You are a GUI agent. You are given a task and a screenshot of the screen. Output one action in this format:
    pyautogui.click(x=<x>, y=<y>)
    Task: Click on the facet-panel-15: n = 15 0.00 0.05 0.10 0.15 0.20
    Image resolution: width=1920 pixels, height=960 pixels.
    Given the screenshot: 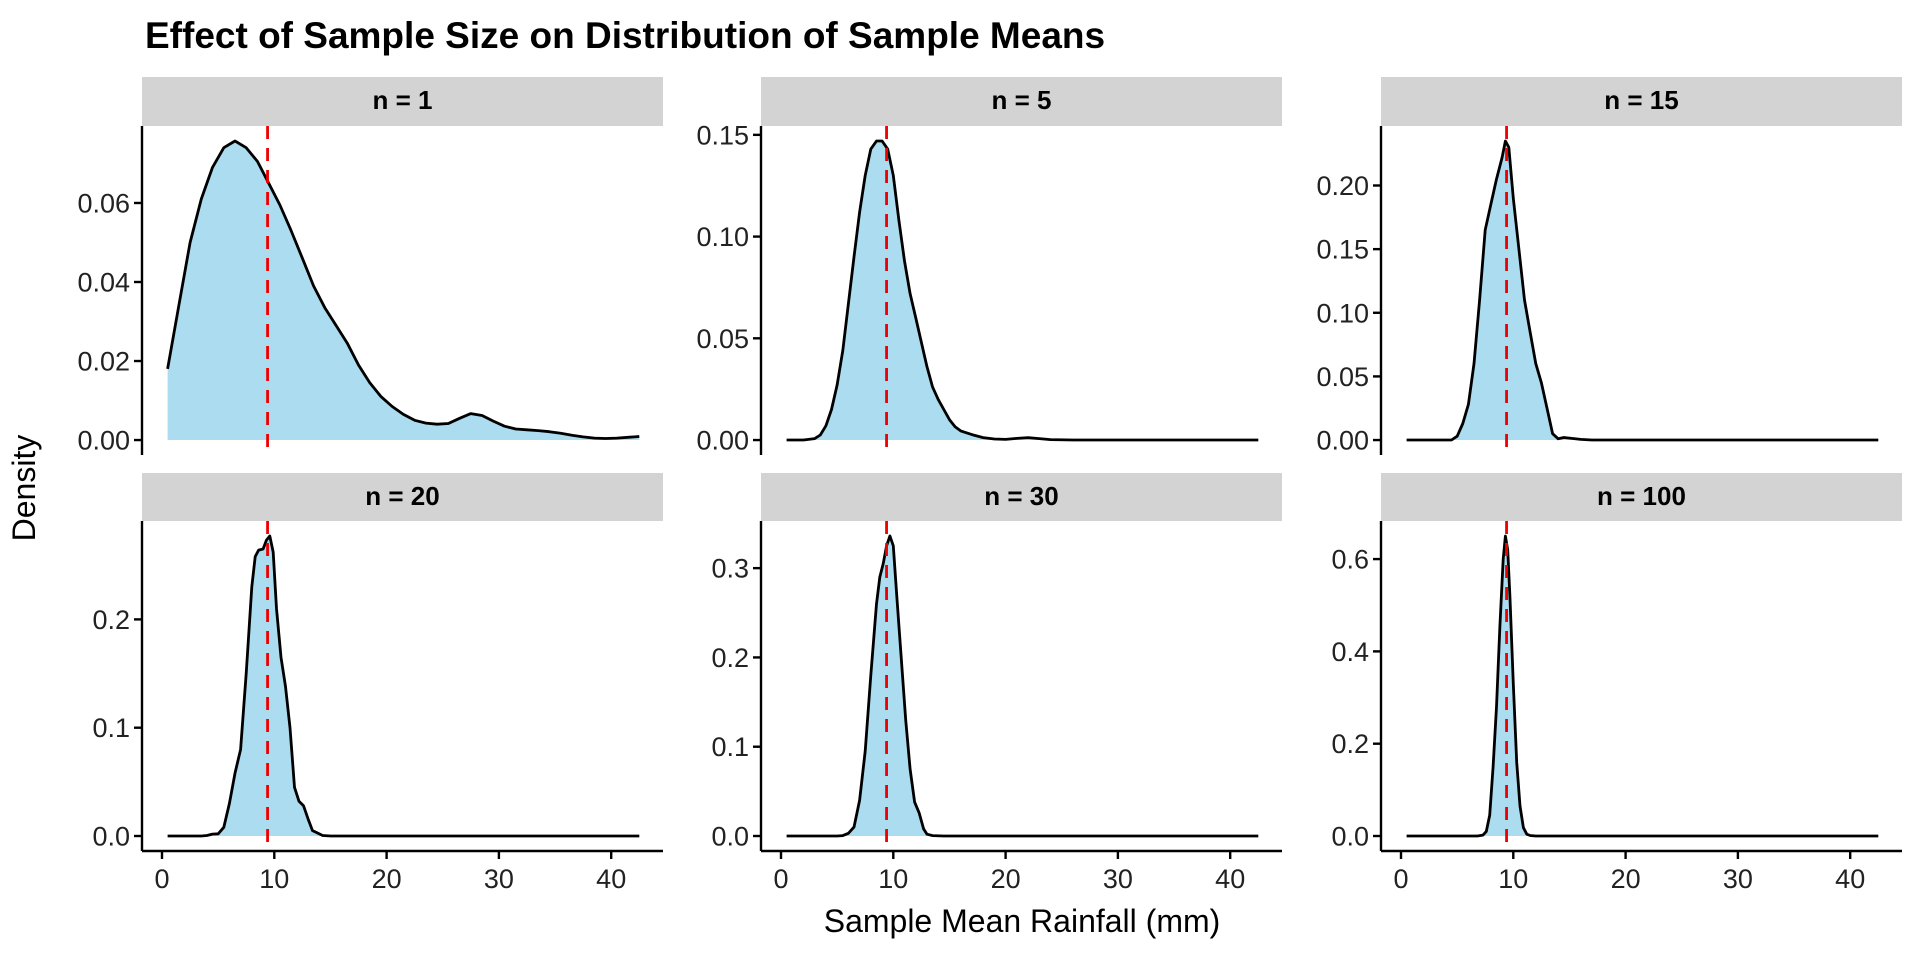 What is the action you would take?
    pyautogui.click(x=1609, y=266)
    